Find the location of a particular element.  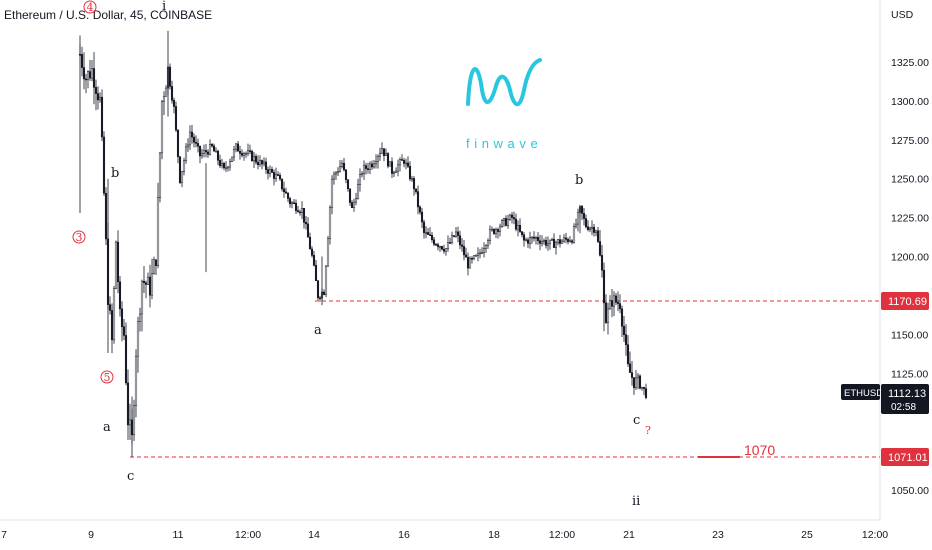

wave-label-b-left: b is located at coordinates (115, 173).